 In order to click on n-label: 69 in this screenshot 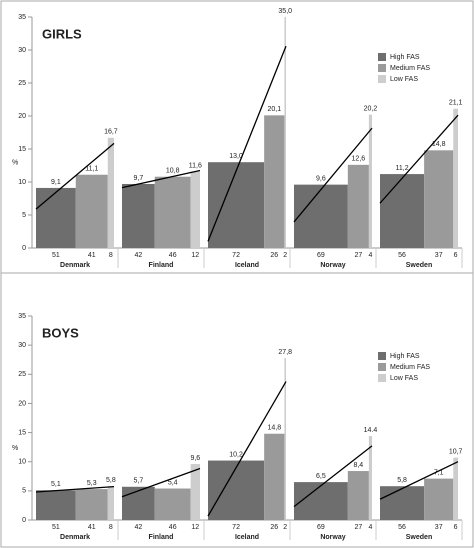, I will do `click(321, 255)`.